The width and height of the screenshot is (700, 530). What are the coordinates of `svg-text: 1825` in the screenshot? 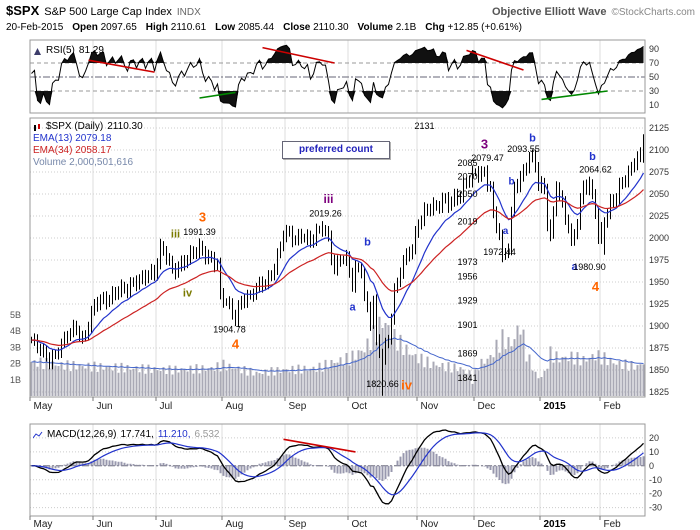 It's located at (659, 392).